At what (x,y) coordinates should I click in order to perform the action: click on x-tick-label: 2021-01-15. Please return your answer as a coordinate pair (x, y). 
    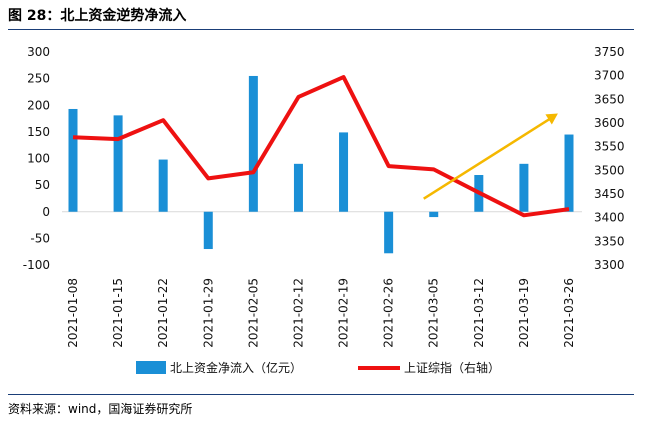
    Looking at the image, I should click on (118, 313).